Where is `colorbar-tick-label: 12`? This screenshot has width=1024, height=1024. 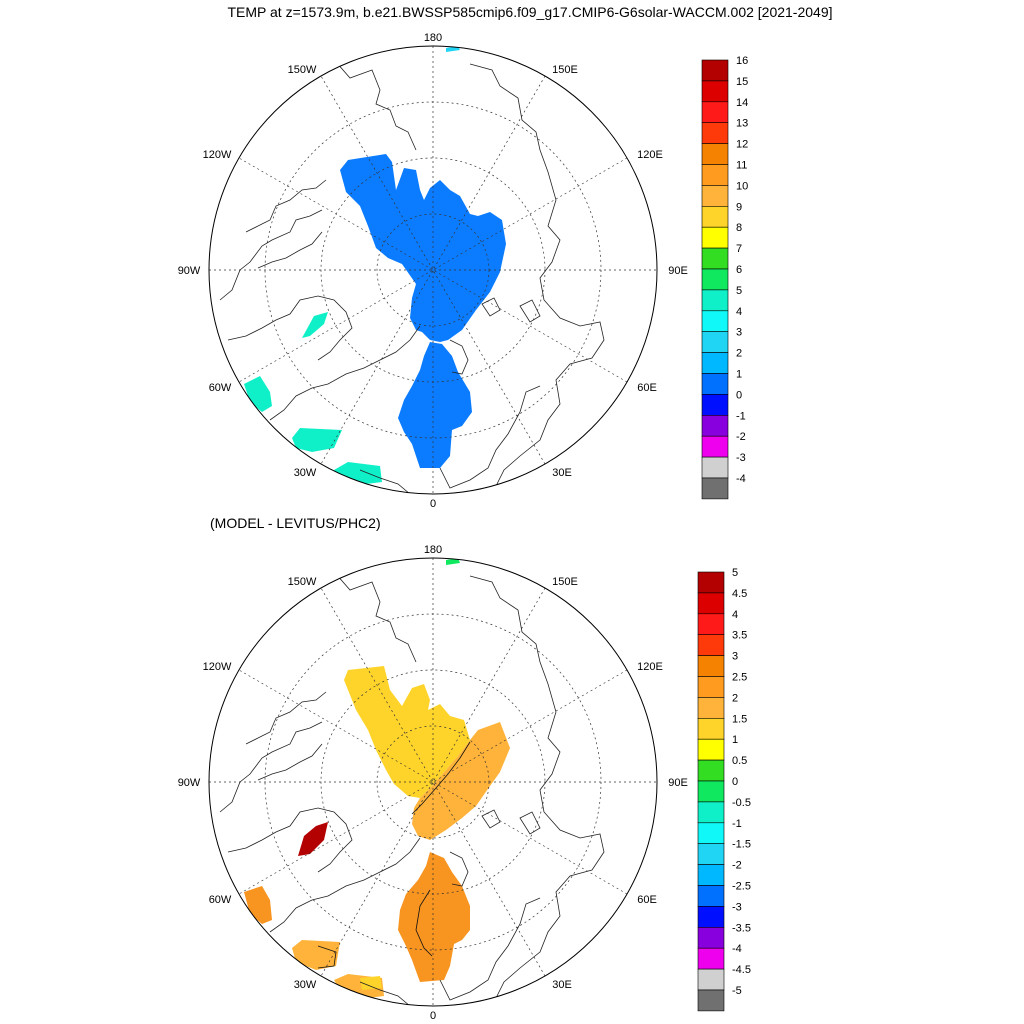 colorbar-tick-label: 12 is located at coordinates (742, 145).